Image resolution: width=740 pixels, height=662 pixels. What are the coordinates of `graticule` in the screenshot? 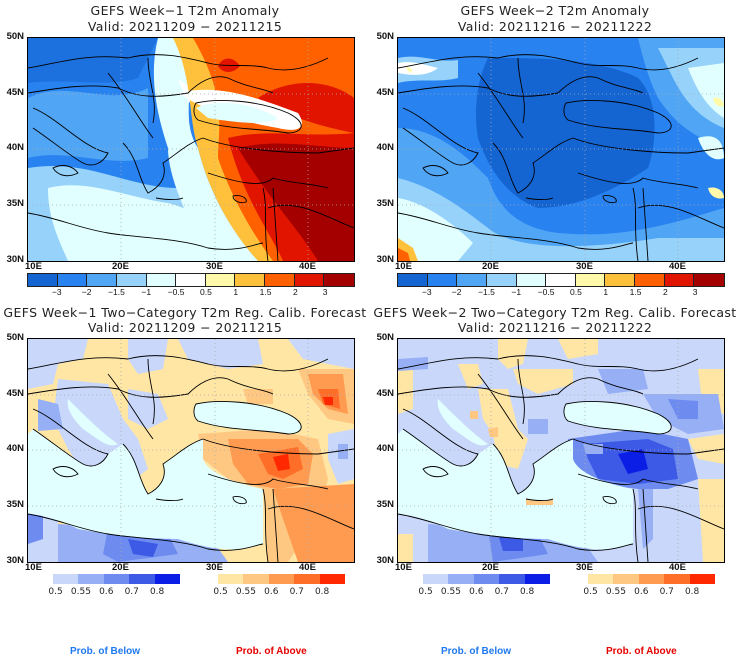 It's located at (561, 149).